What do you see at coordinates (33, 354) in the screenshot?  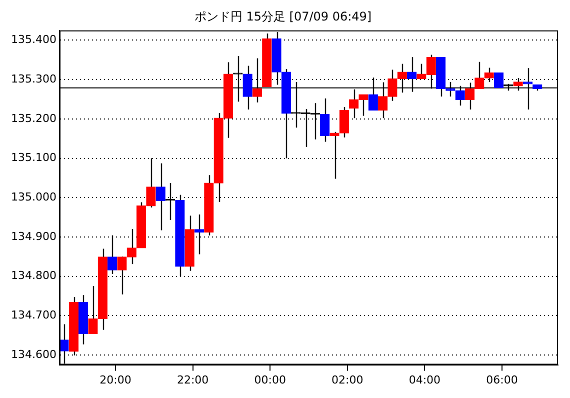 I see `y-tick-label: 134.600` at bounding box center [33, 354].